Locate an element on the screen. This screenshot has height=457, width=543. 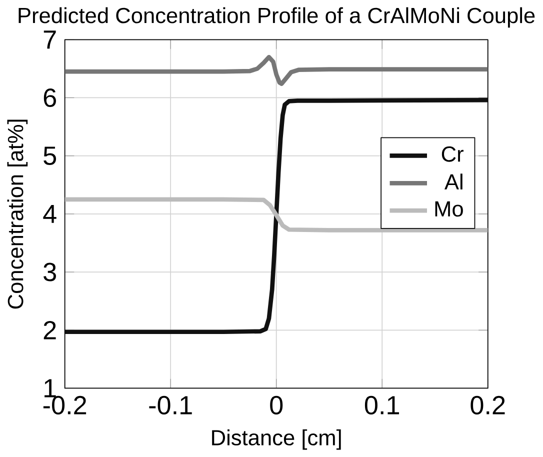
chart-title: Predicted Concentration Profile of a CrAlMoNi Couple is located at coordinates (276, 17).